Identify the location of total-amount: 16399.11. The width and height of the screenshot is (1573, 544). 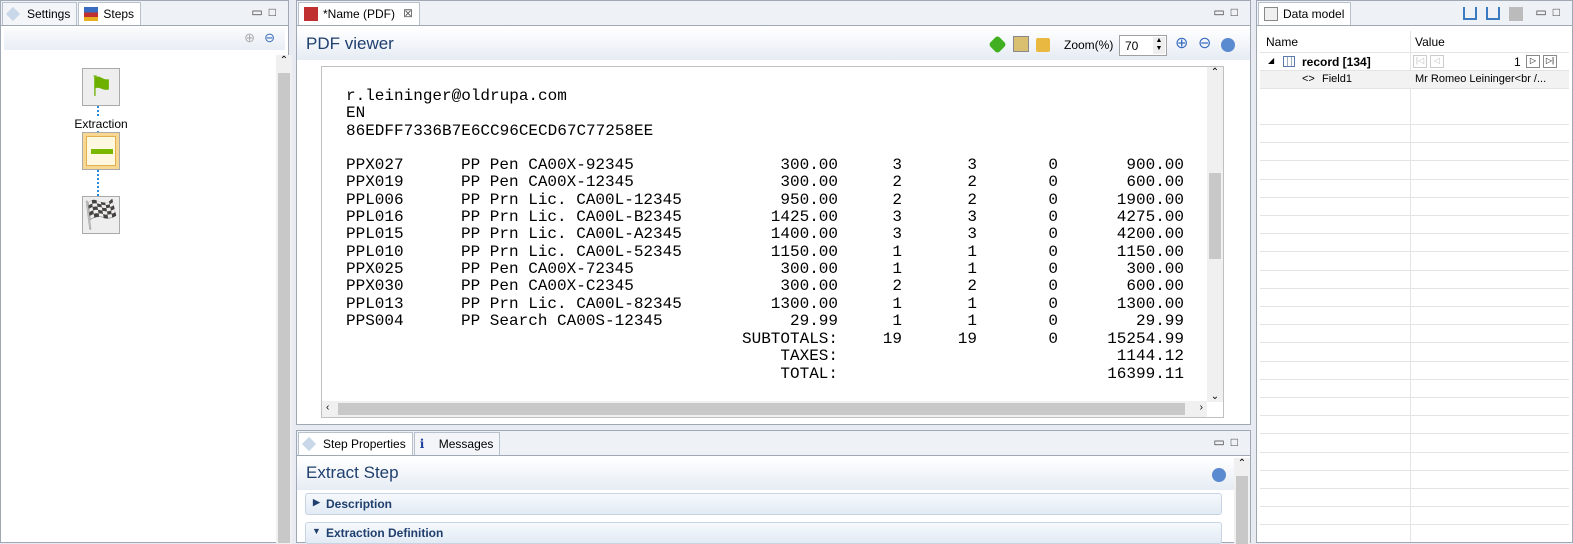
(1145, 373).